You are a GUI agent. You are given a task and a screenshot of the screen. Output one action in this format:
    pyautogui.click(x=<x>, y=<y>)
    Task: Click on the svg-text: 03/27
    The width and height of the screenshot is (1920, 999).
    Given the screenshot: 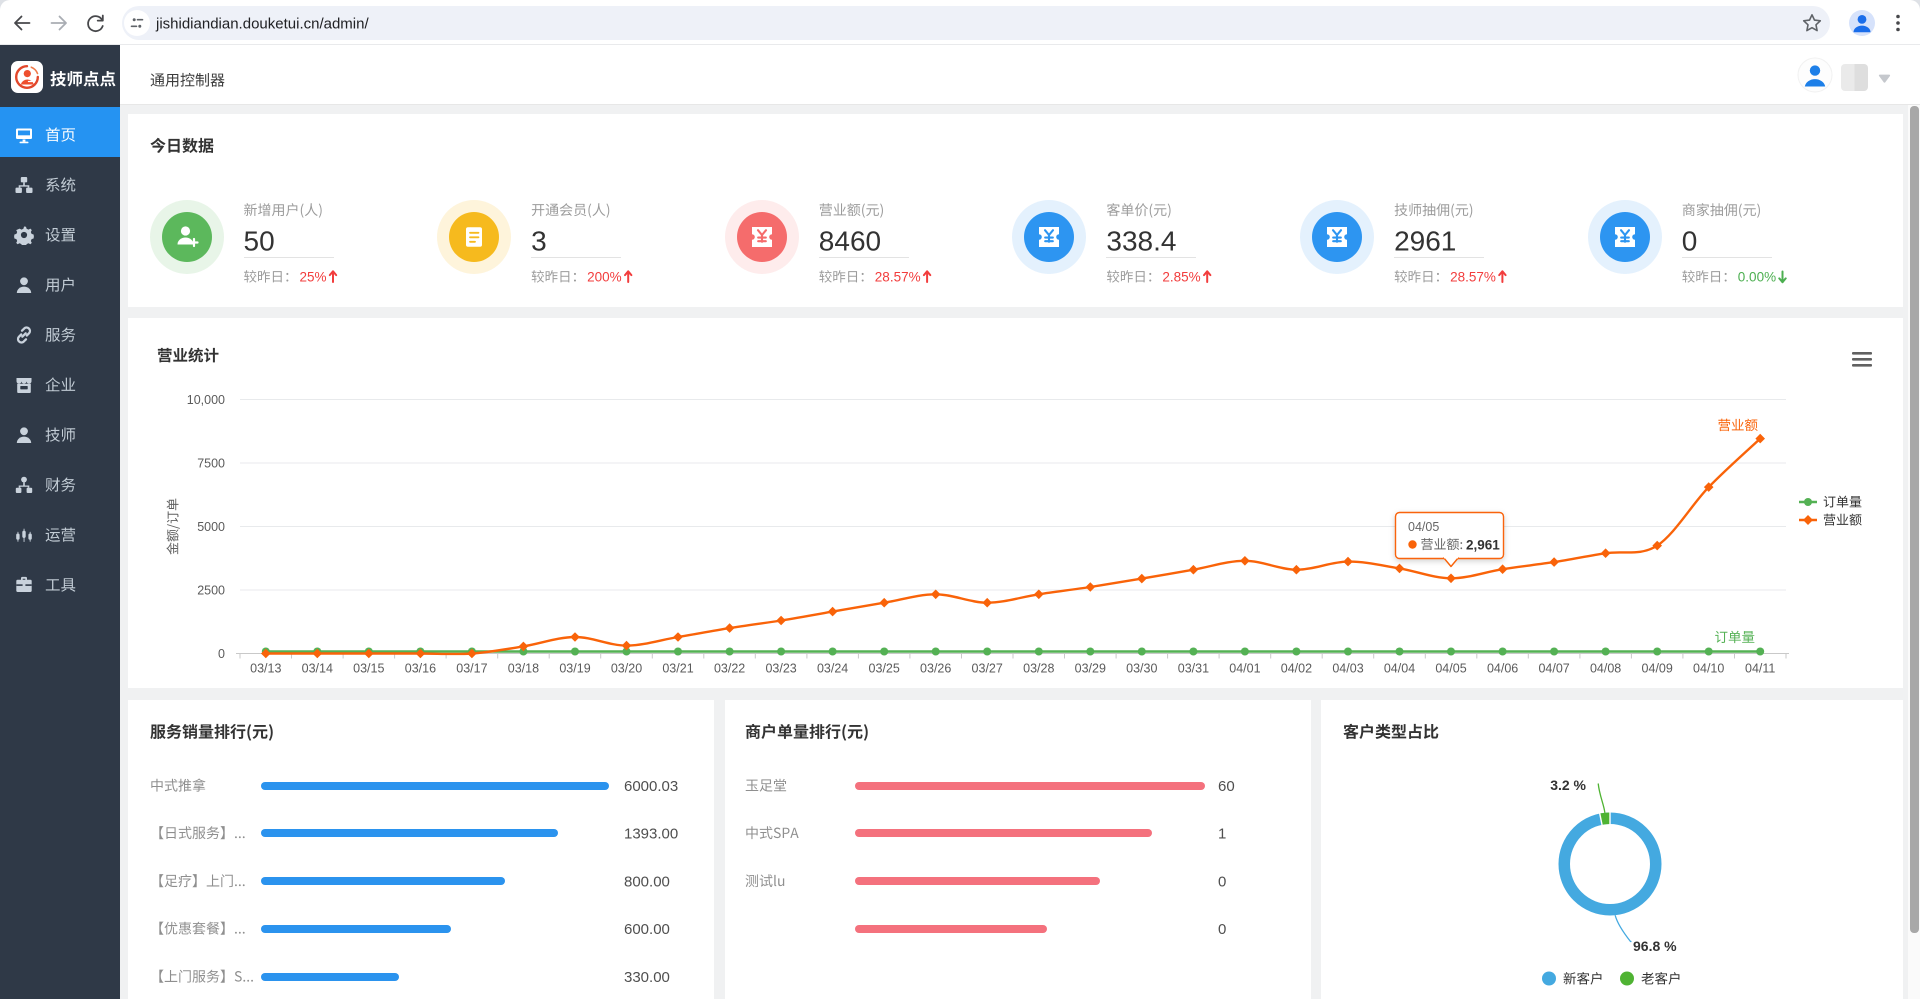 What is the action you would take?
    pyautogui.click(x=987, y=669)
    